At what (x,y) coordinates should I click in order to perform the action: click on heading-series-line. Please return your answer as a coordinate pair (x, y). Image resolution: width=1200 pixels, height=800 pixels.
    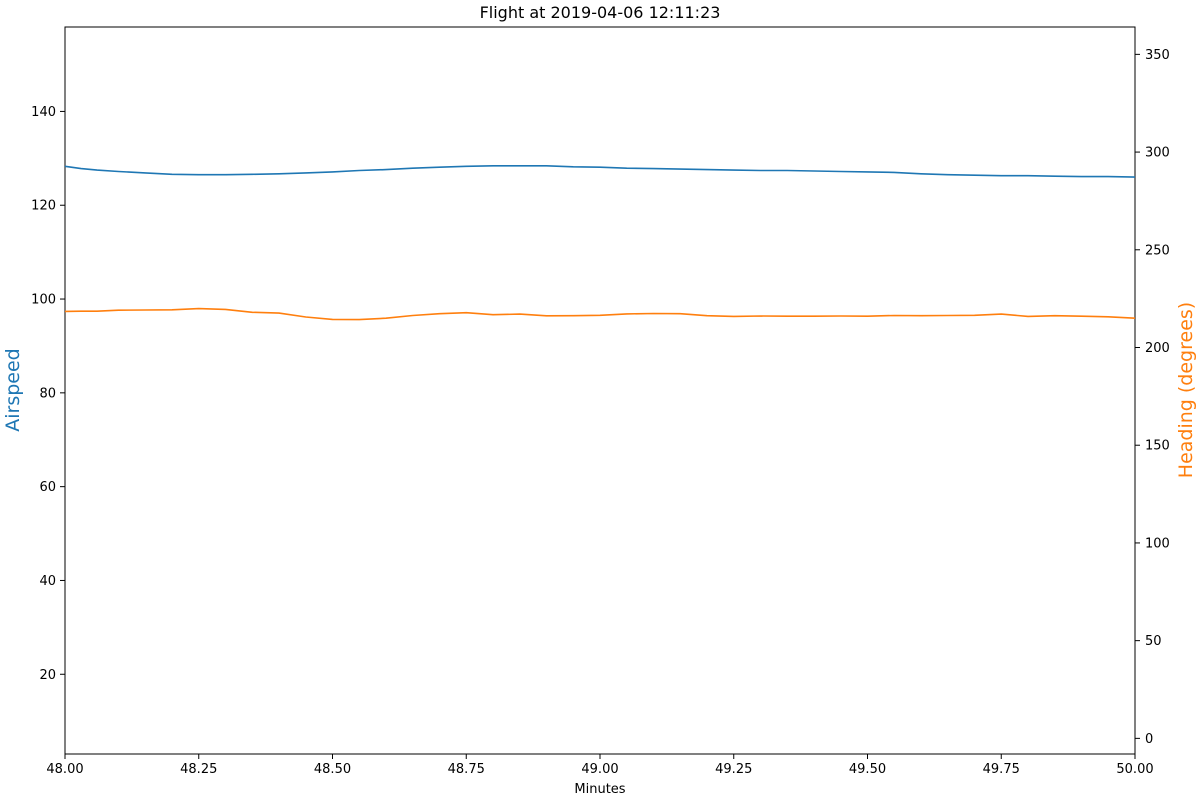
    Looking at the image, I should click on (600, 314).